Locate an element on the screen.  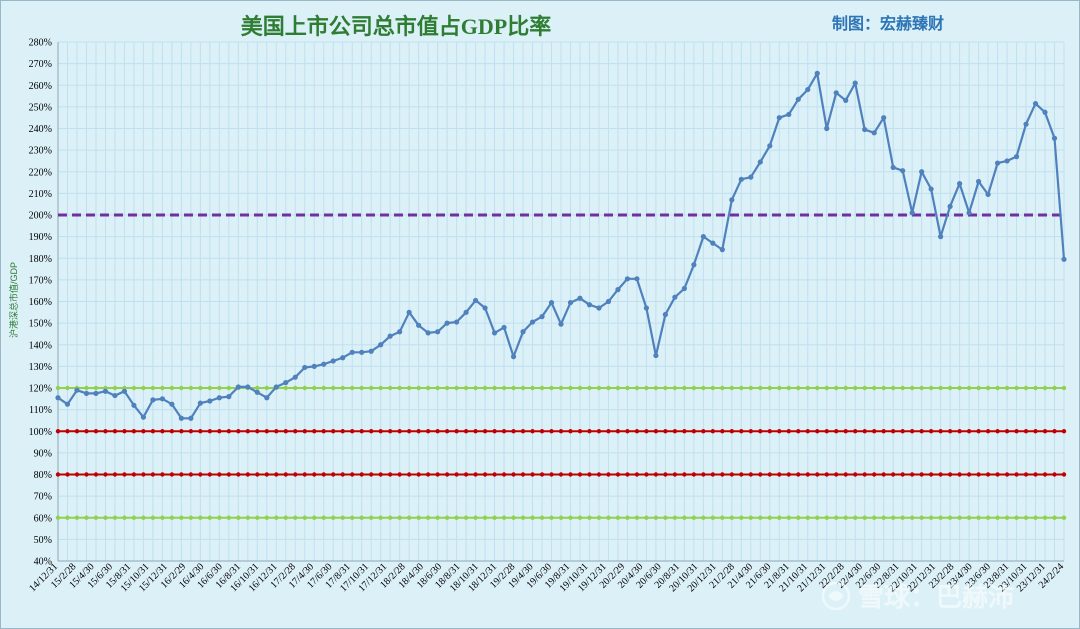
y-tick-label: 90% is located at coordinates (43, 453).